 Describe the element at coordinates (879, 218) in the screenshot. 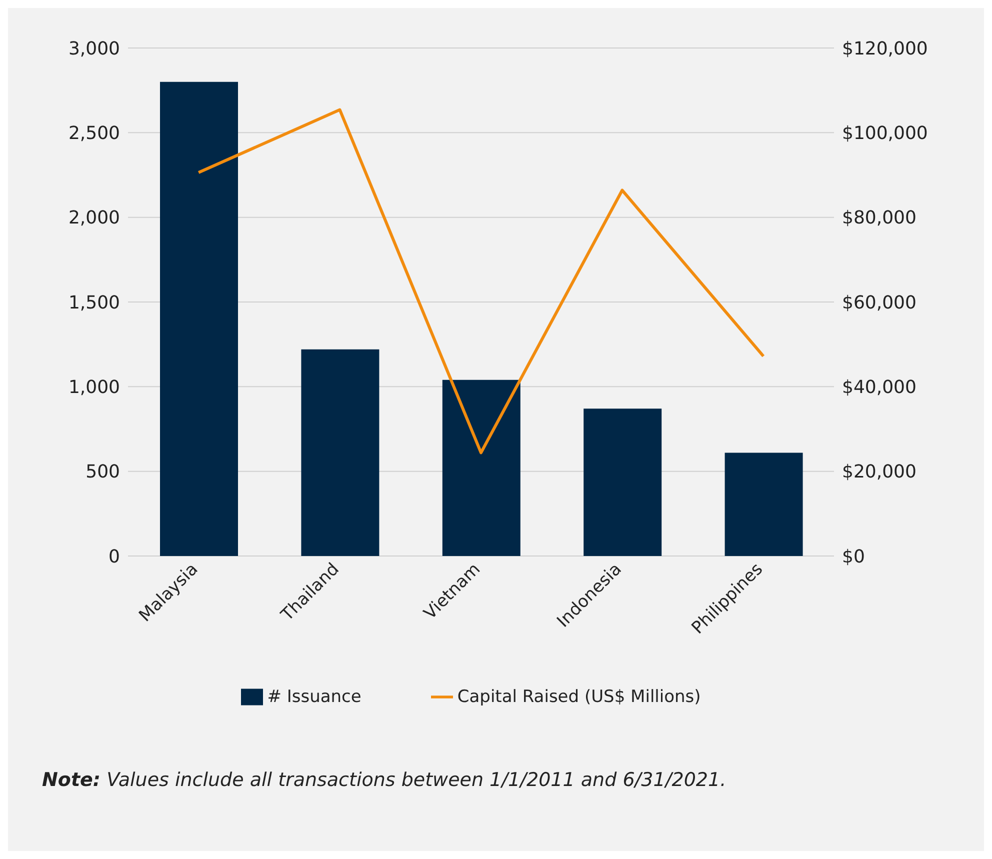

I see `y2-tick-label: $80,000` at that location.